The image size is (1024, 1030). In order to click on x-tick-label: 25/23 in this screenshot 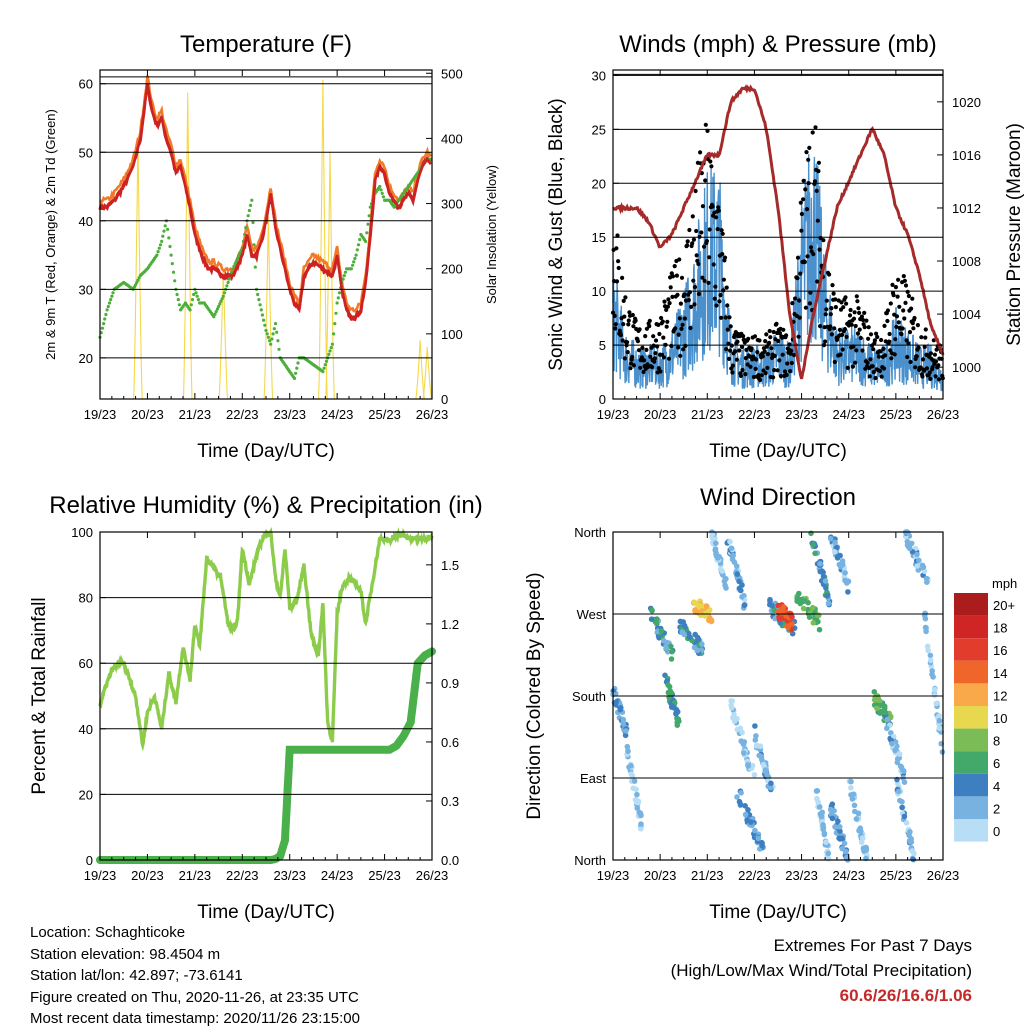, I will do `click(384, 875)`.